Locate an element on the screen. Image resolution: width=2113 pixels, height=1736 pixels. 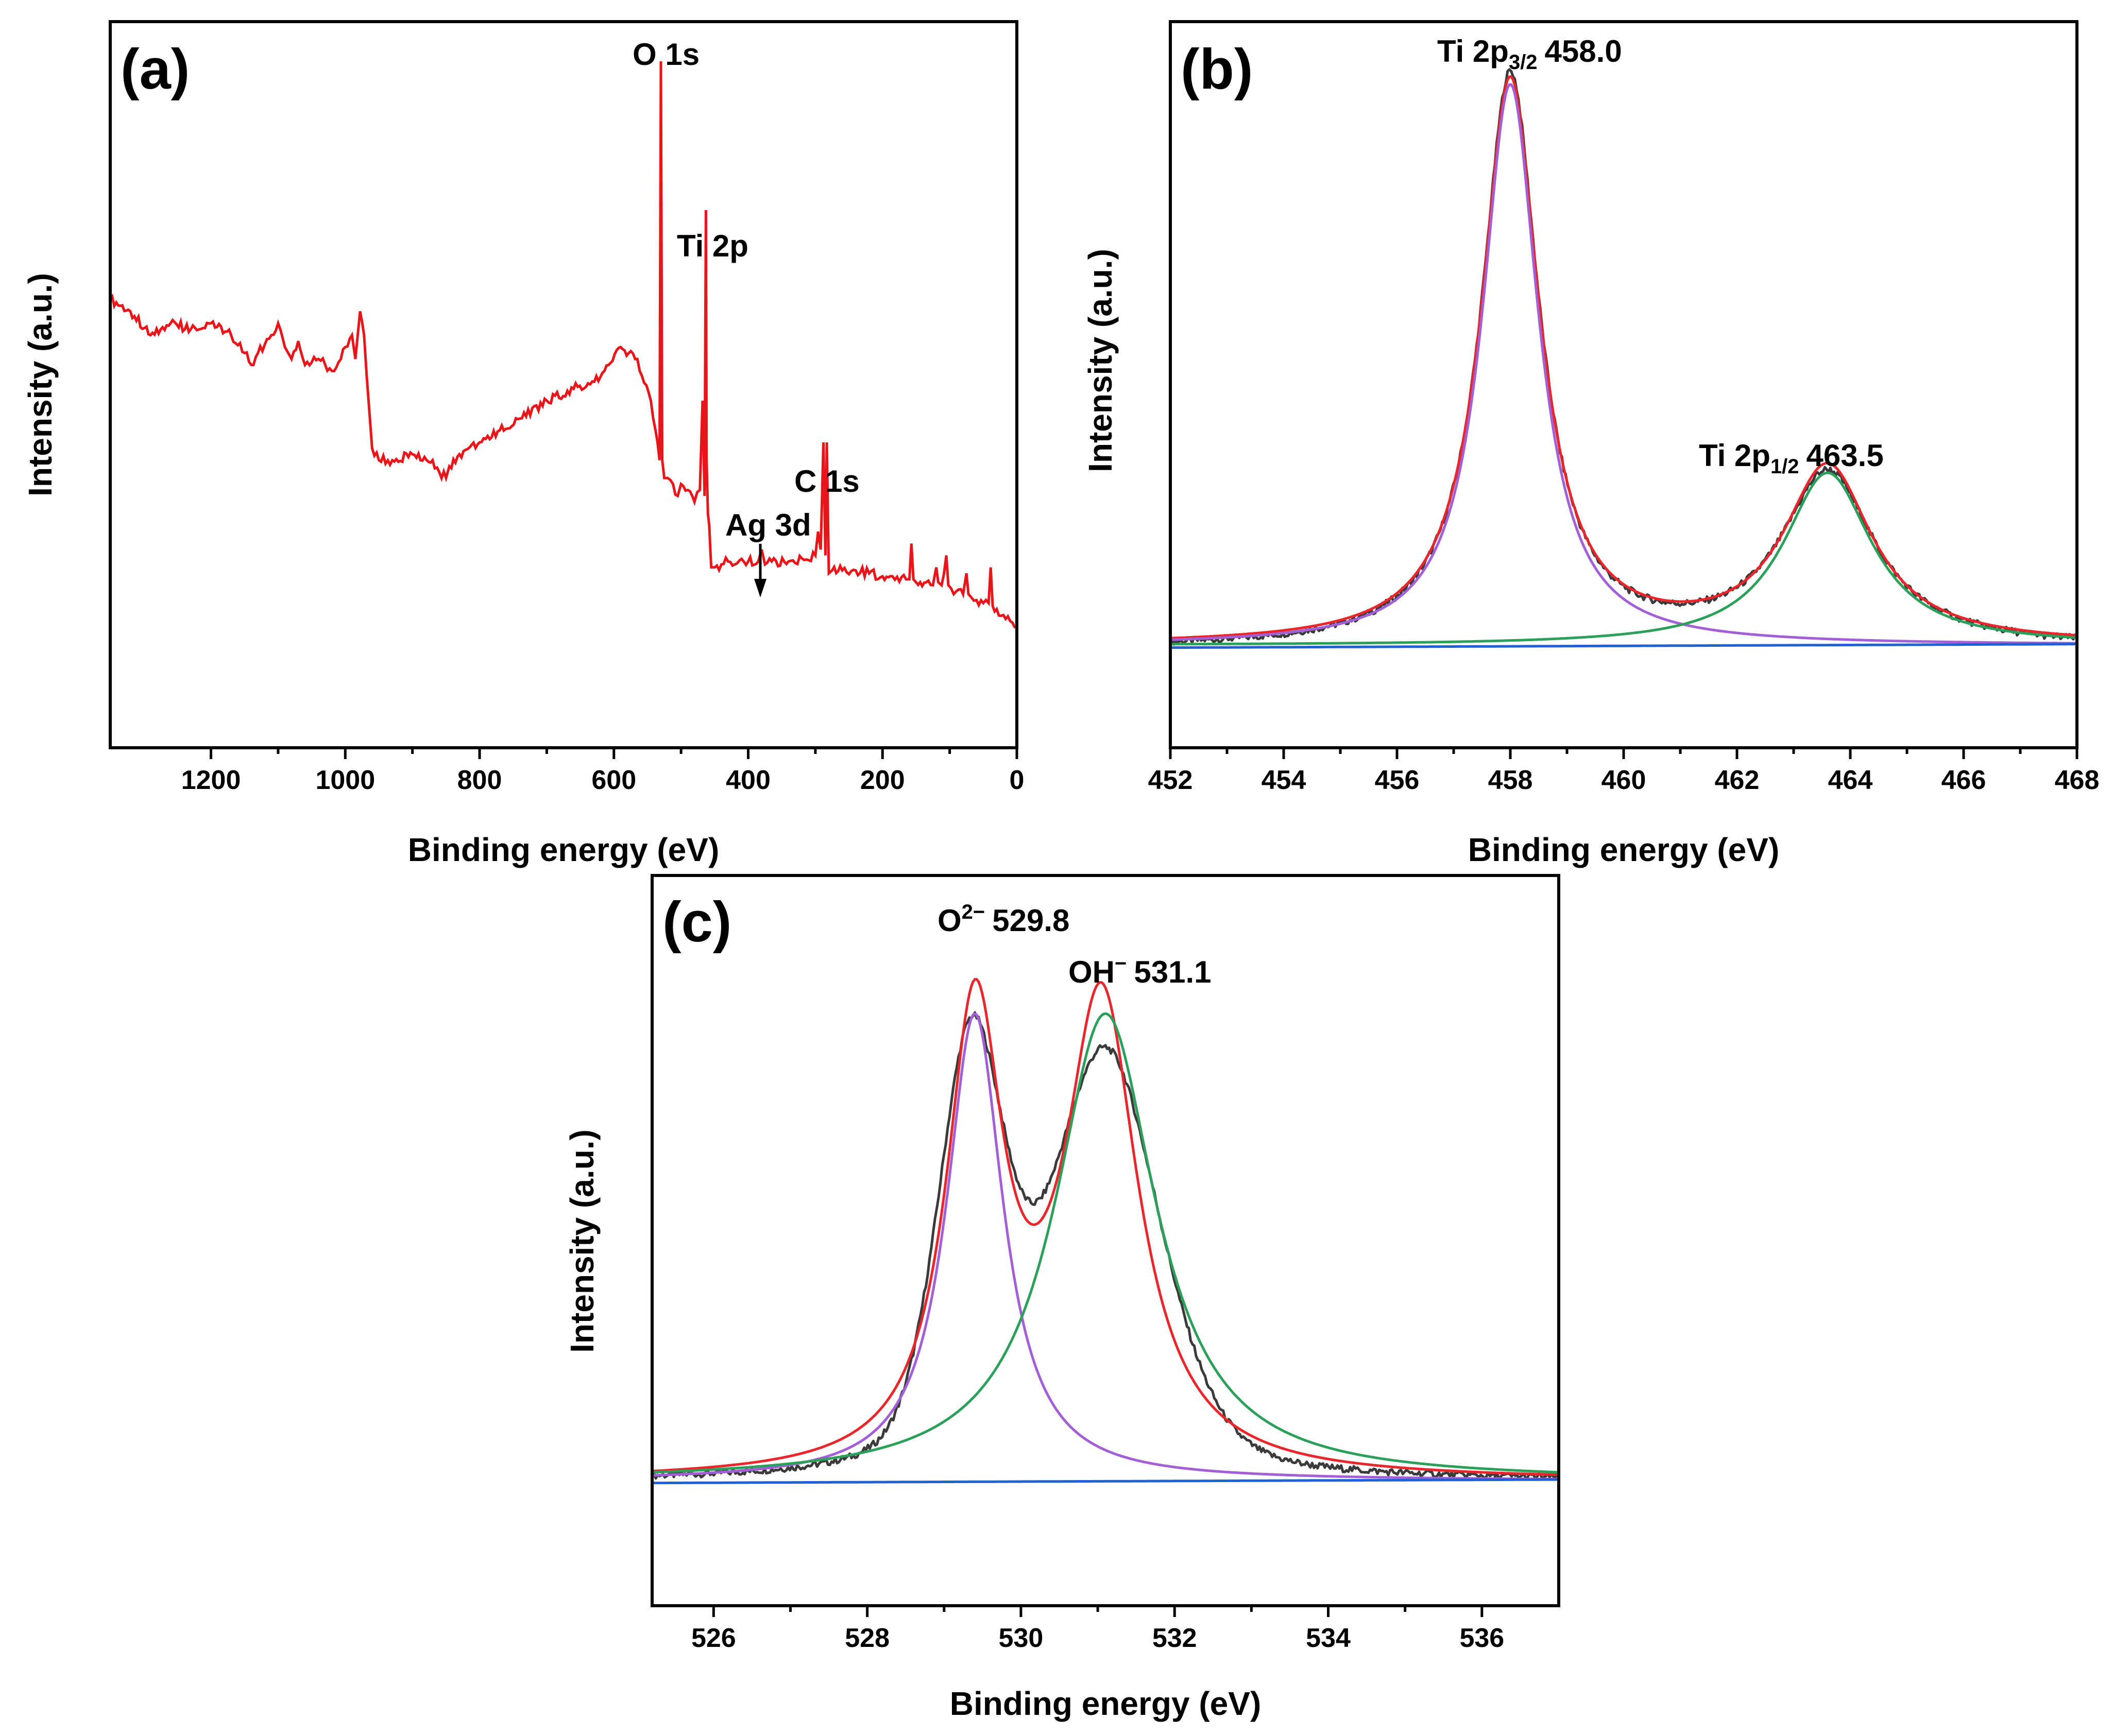
x-tick-label: 528 is located at coordinates (868, 1638).